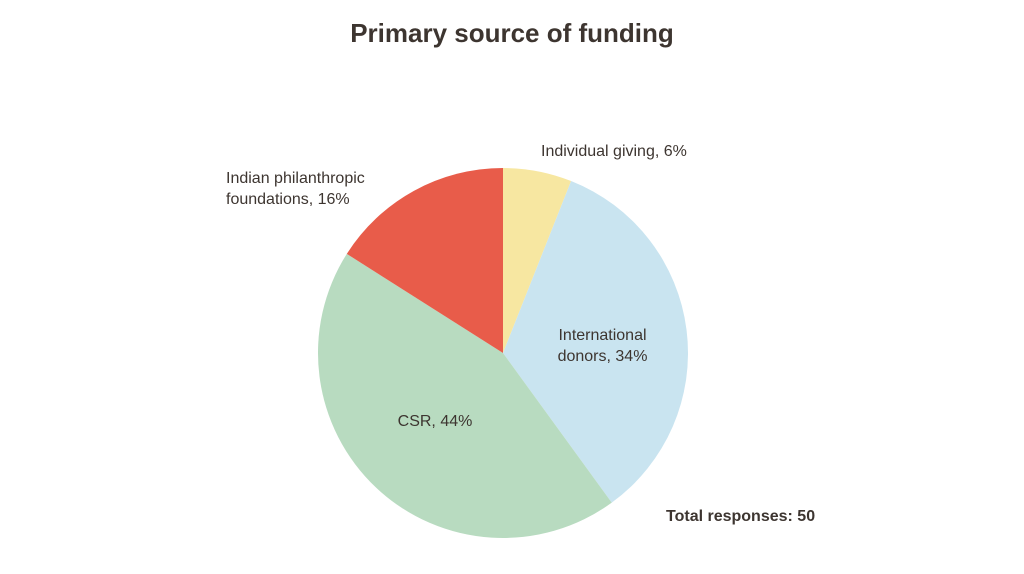  Describe the element at coordinates (295, 189) in the screenshot. I see `slice-label: Indian philanthropic foundations, 16%` at that location.